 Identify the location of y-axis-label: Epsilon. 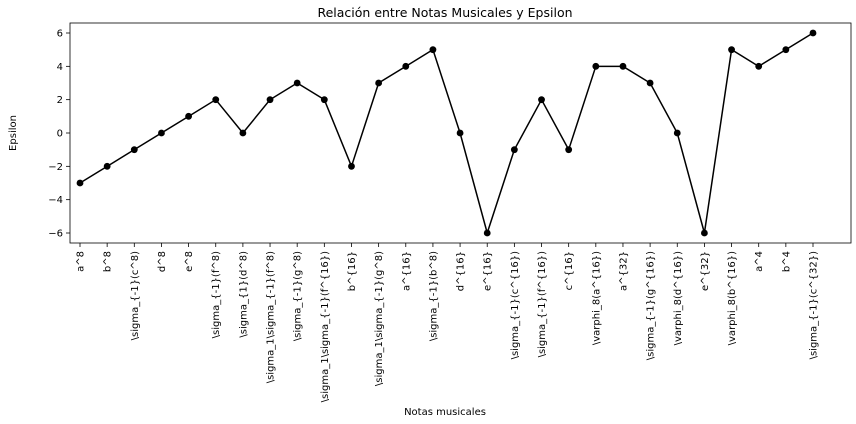
(13, 133).